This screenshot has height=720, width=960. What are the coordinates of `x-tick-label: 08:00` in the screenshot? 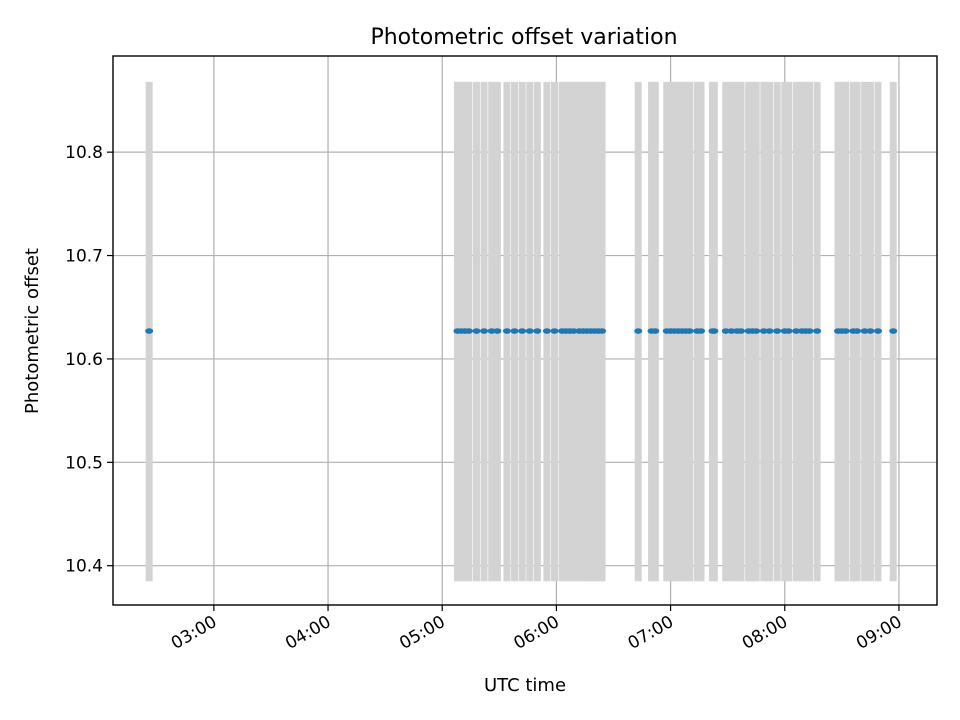 It's located at (765, 633).